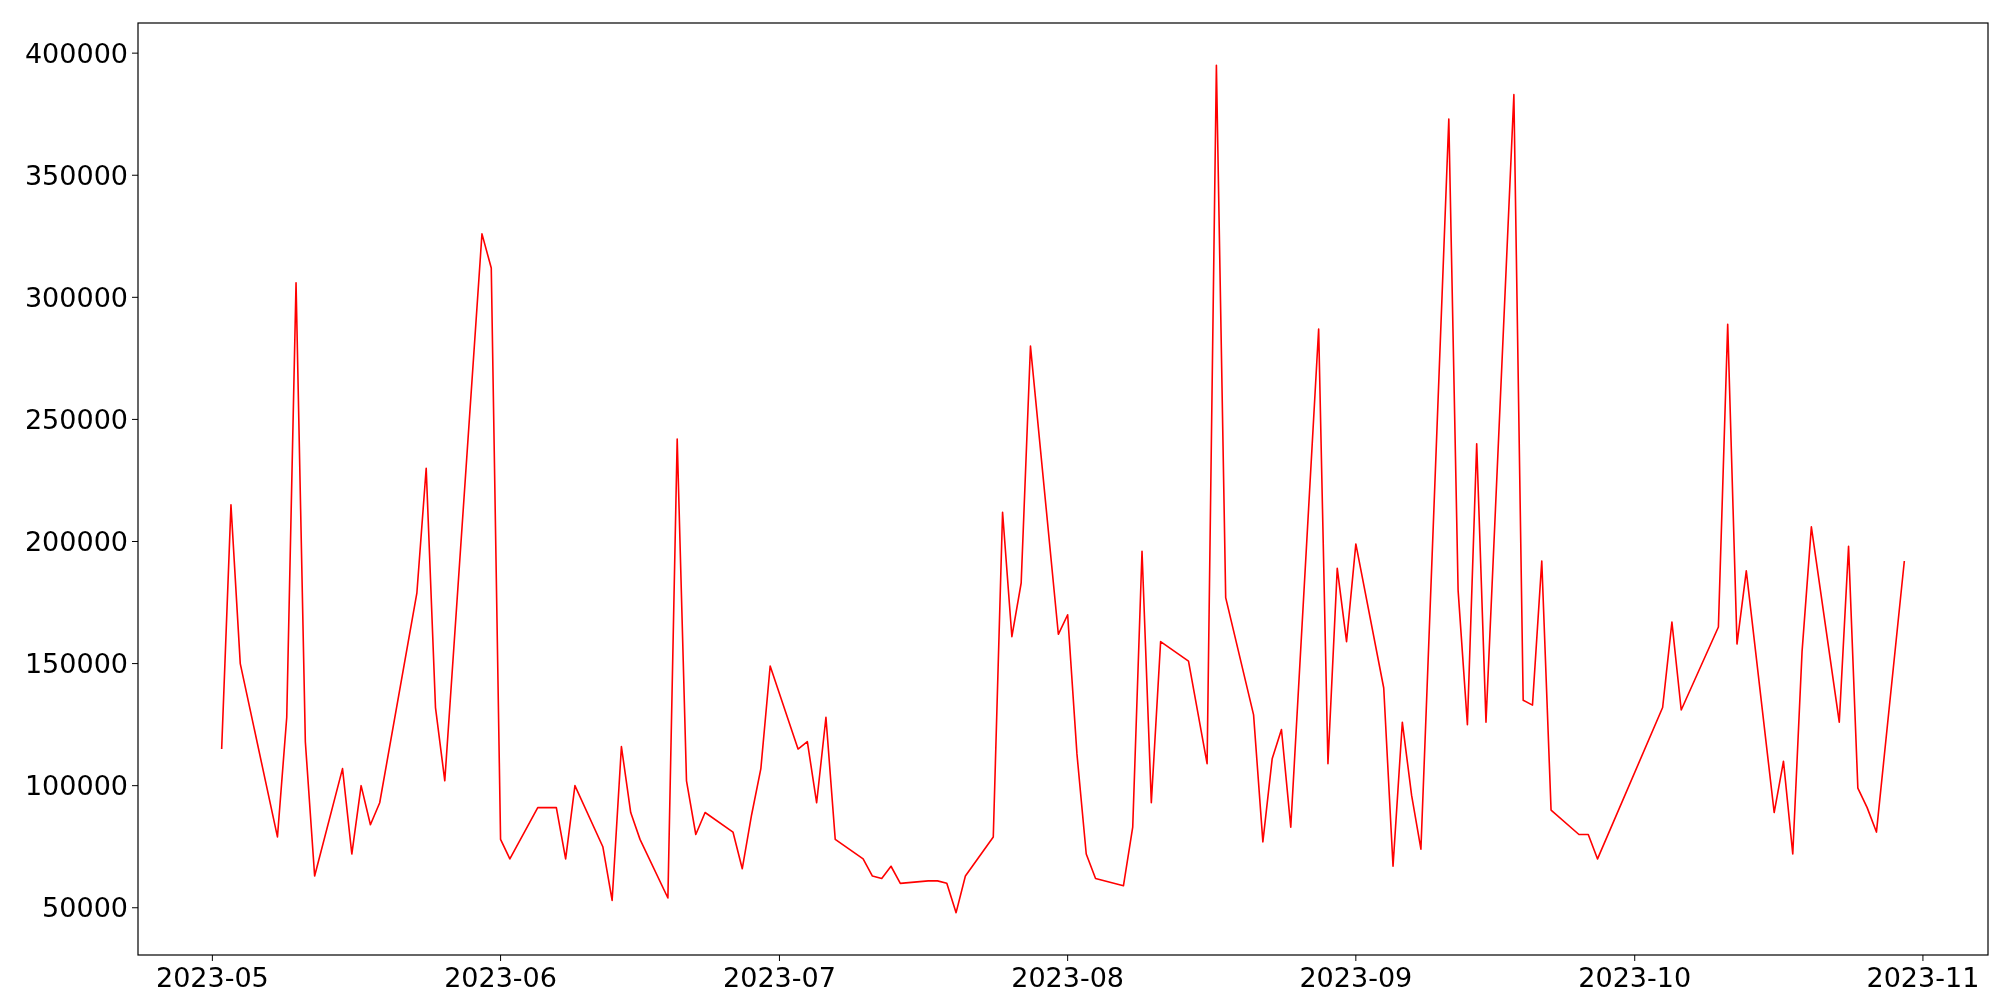 This screenshot has width=2000, height=1000. I want to click on x-tick-label: 2023-08, so click(1068, 977).